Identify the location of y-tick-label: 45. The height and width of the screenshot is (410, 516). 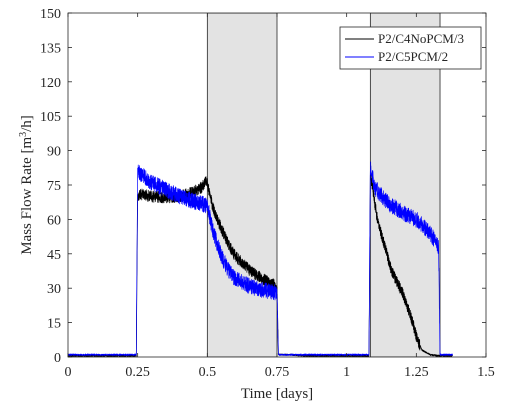
(54, 255).